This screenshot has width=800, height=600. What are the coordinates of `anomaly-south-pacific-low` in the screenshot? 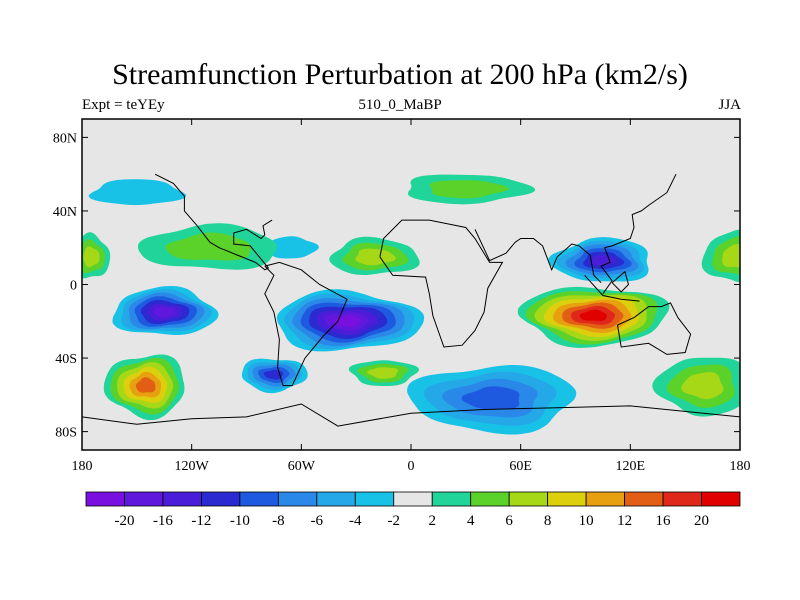 It's located at (165, 310).